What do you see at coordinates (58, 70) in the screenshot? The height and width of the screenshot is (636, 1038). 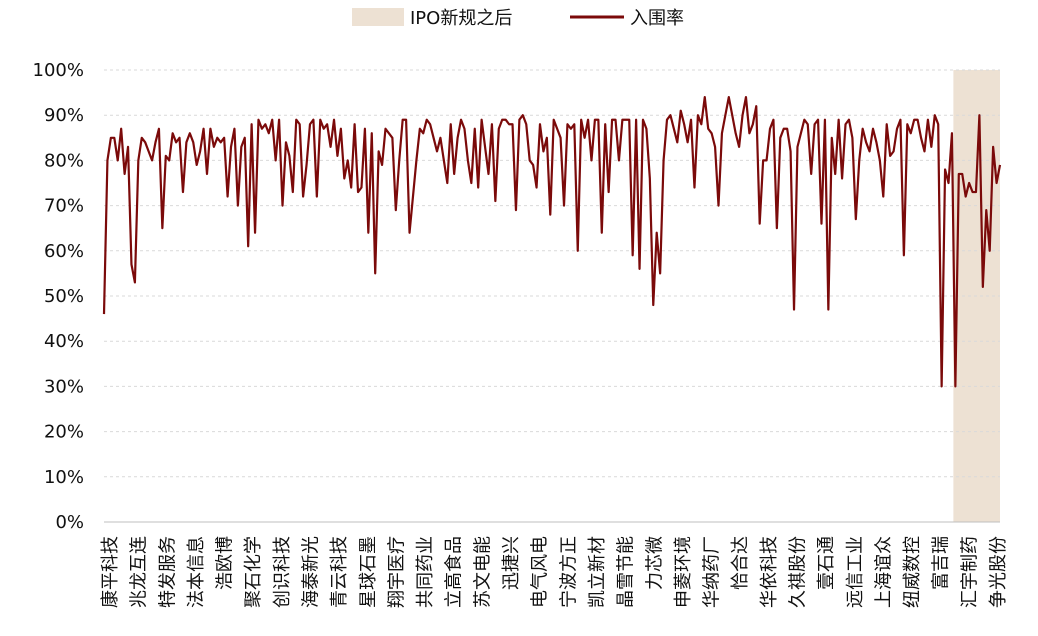 I see `y-tick-label: 100%` at bounding box center [58, 70].